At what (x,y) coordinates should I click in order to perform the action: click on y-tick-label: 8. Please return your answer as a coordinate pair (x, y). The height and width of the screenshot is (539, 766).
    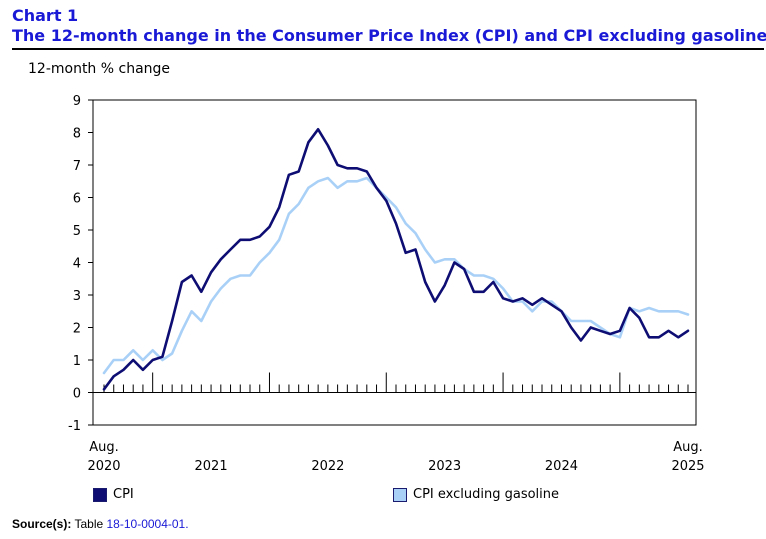
    Looking at the image, I should click on (77, 134).